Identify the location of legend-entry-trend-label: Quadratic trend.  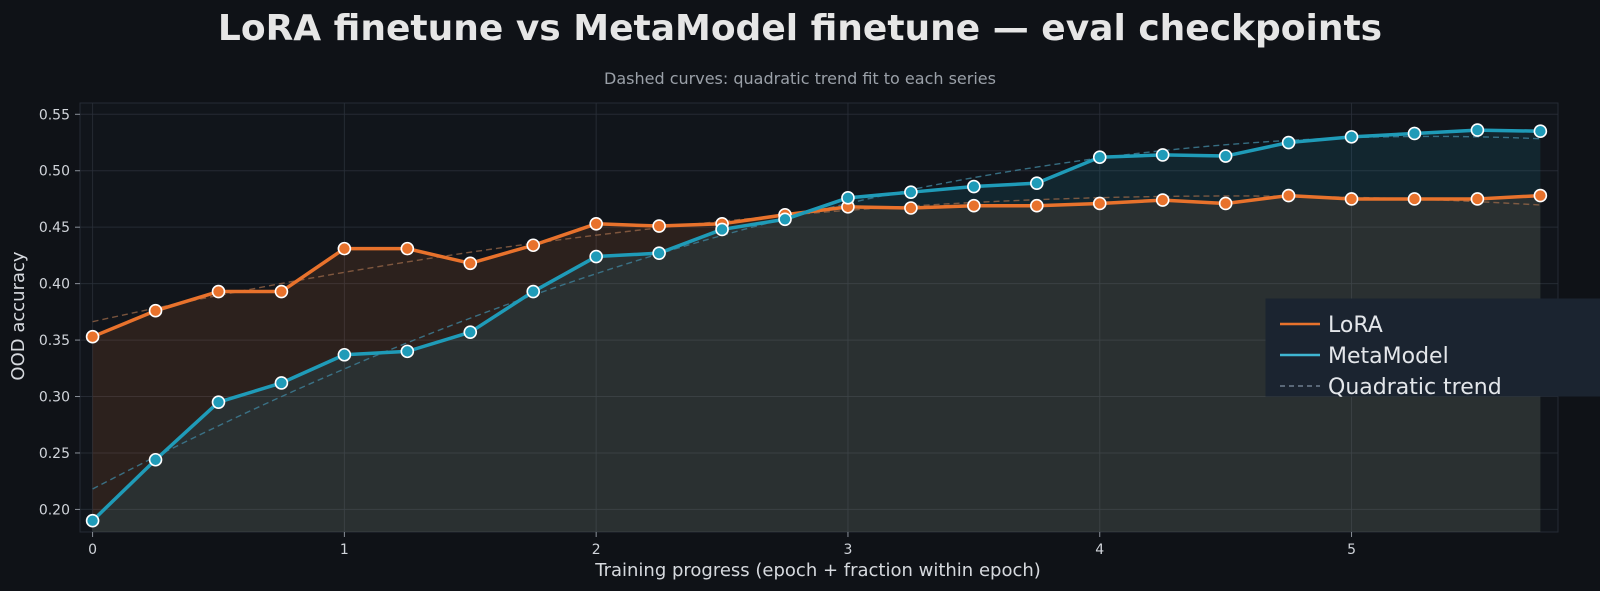
(1415, 387).